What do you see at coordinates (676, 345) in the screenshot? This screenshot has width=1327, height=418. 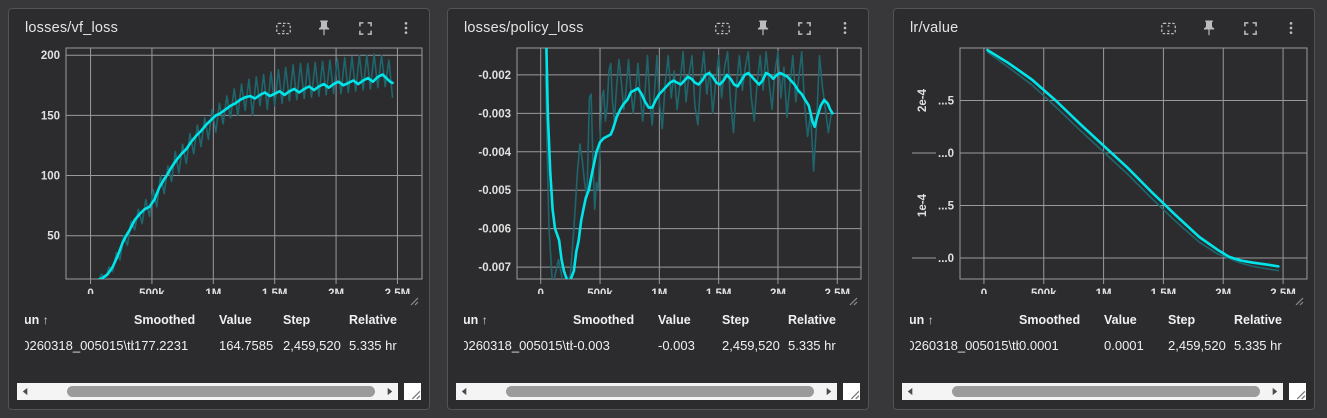 I see `value-value: -0.003` at bounding box center [676, 345].